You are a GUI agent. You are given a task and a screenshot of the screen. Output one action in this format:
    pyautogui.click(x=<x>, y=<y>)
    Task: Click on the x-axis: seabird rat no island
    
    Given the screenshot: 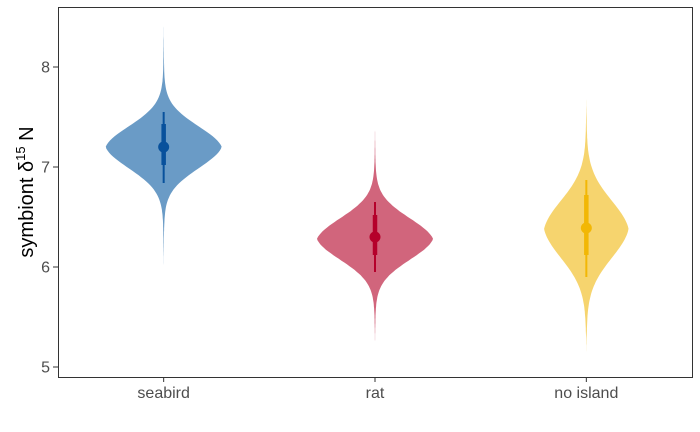 What is the action you would take?
    pyautogui.click(x=377, y=389)
    